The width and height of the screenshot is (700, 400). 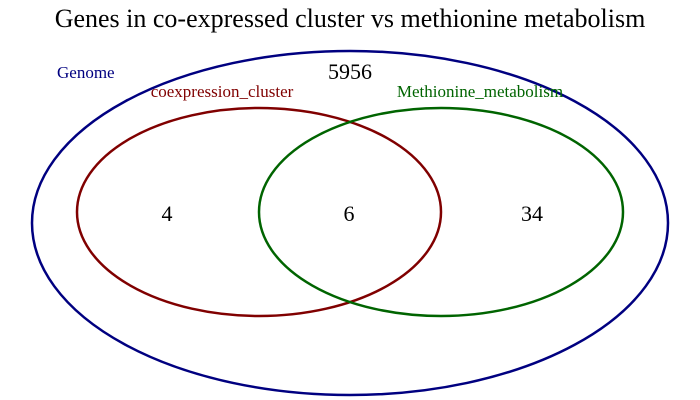 What do you see at coordinates (532, 213) in the screenshot?
I see `count-methionine-only: 34` at bounding box center [532, 213].